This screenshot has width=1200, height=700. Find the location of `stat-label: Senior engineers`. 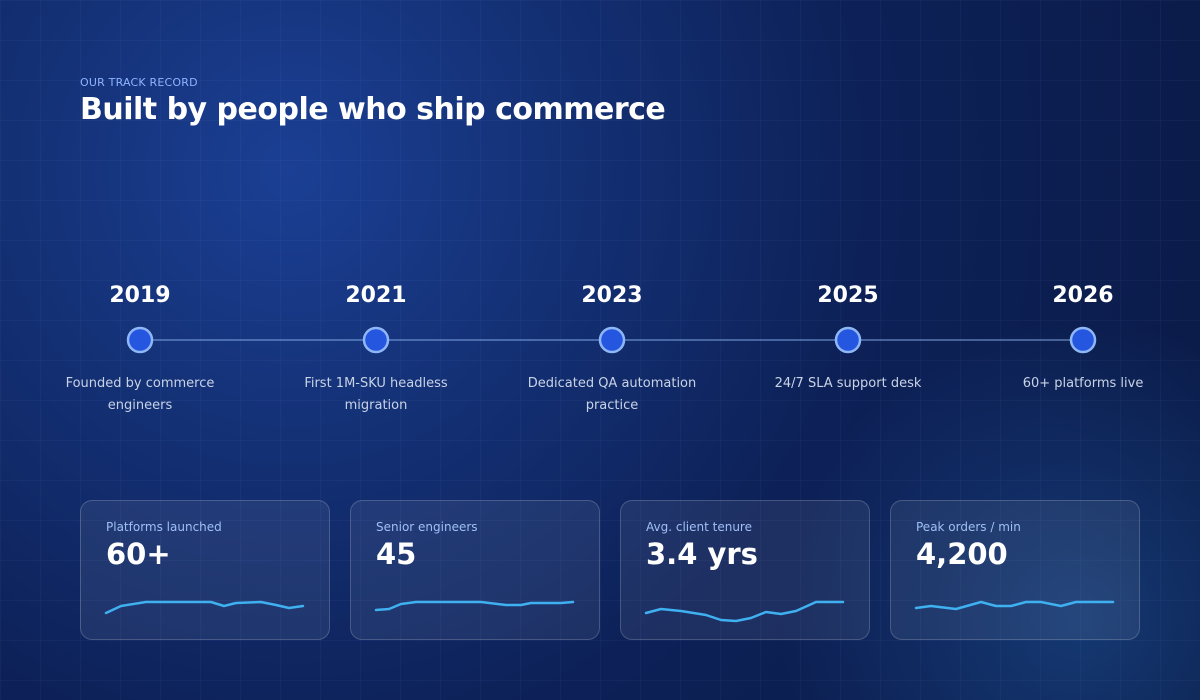

stat-label: Senior engineers is located at coordinates (427, 527).